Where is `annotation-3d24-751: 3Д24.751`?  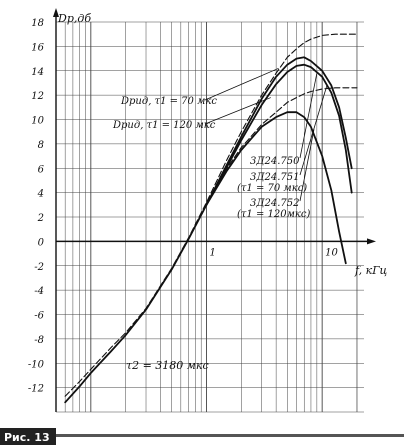 annotation-3d24-751: 3Д24.751 is located at coordinates (274, 177).